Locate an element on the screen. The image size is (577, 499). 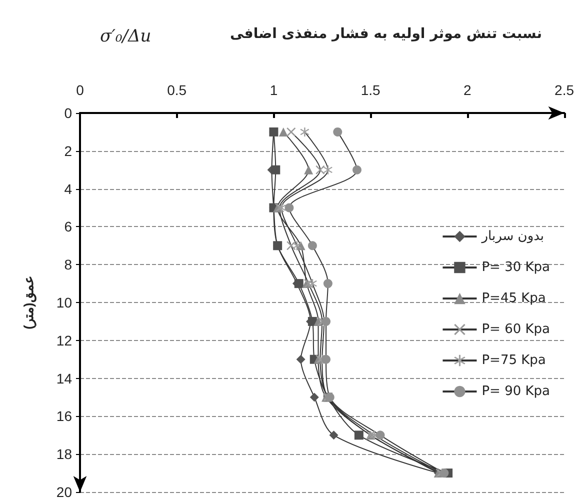
y-tick-label: 0 is located at coordinates (68, 113).